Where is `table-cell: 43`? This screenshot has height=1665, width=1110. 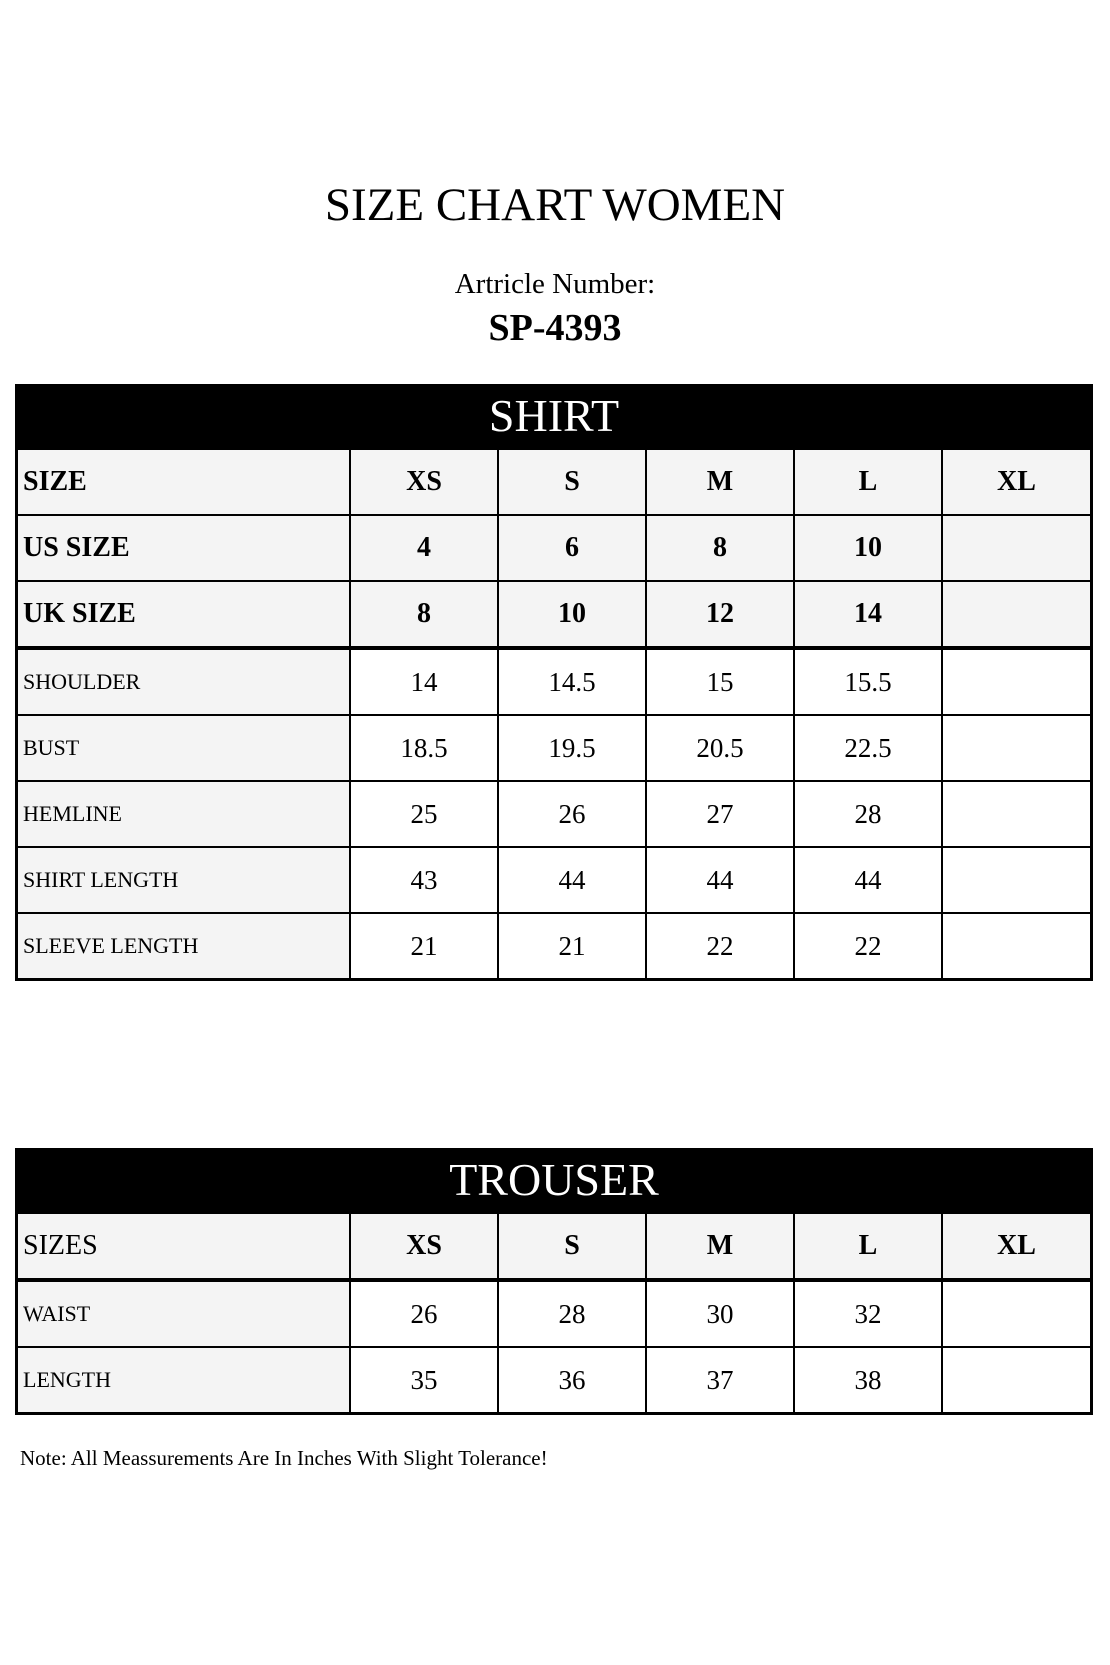
table-cell: 43 is located at coordinates (424, 880).